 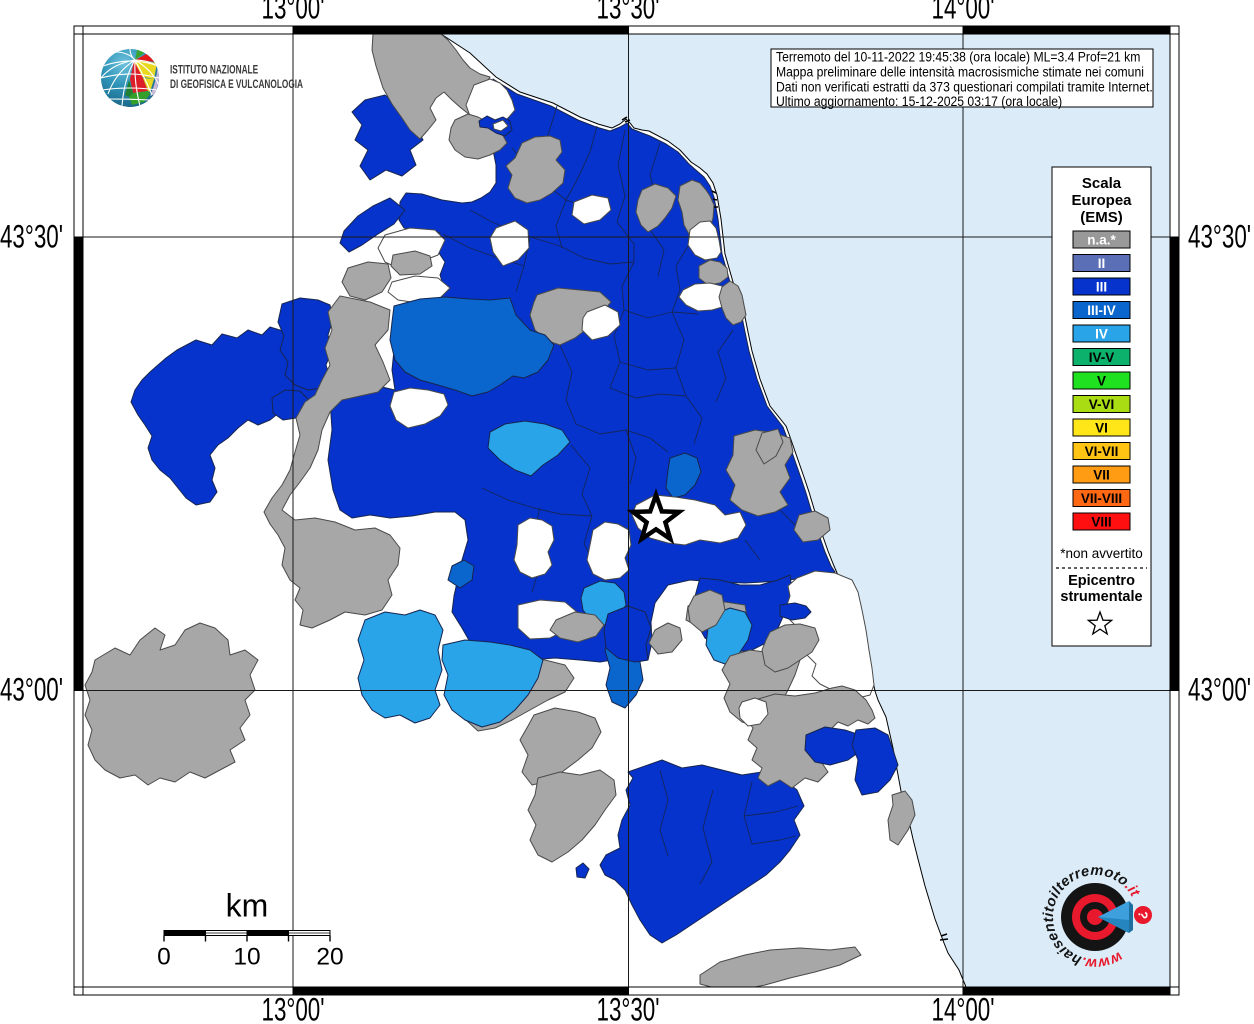 I want to click on svg-text: Epicentro, so click(x=1101, y=581).